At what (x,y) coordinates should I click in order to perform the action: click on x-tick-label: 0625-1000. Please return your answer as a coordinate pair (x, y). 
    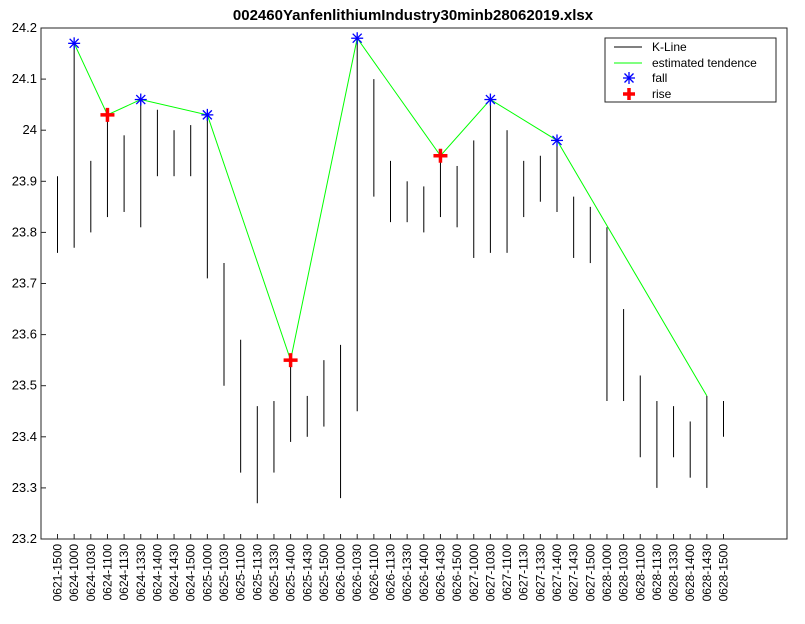
    Looking at the image, I should click on (207, 573).